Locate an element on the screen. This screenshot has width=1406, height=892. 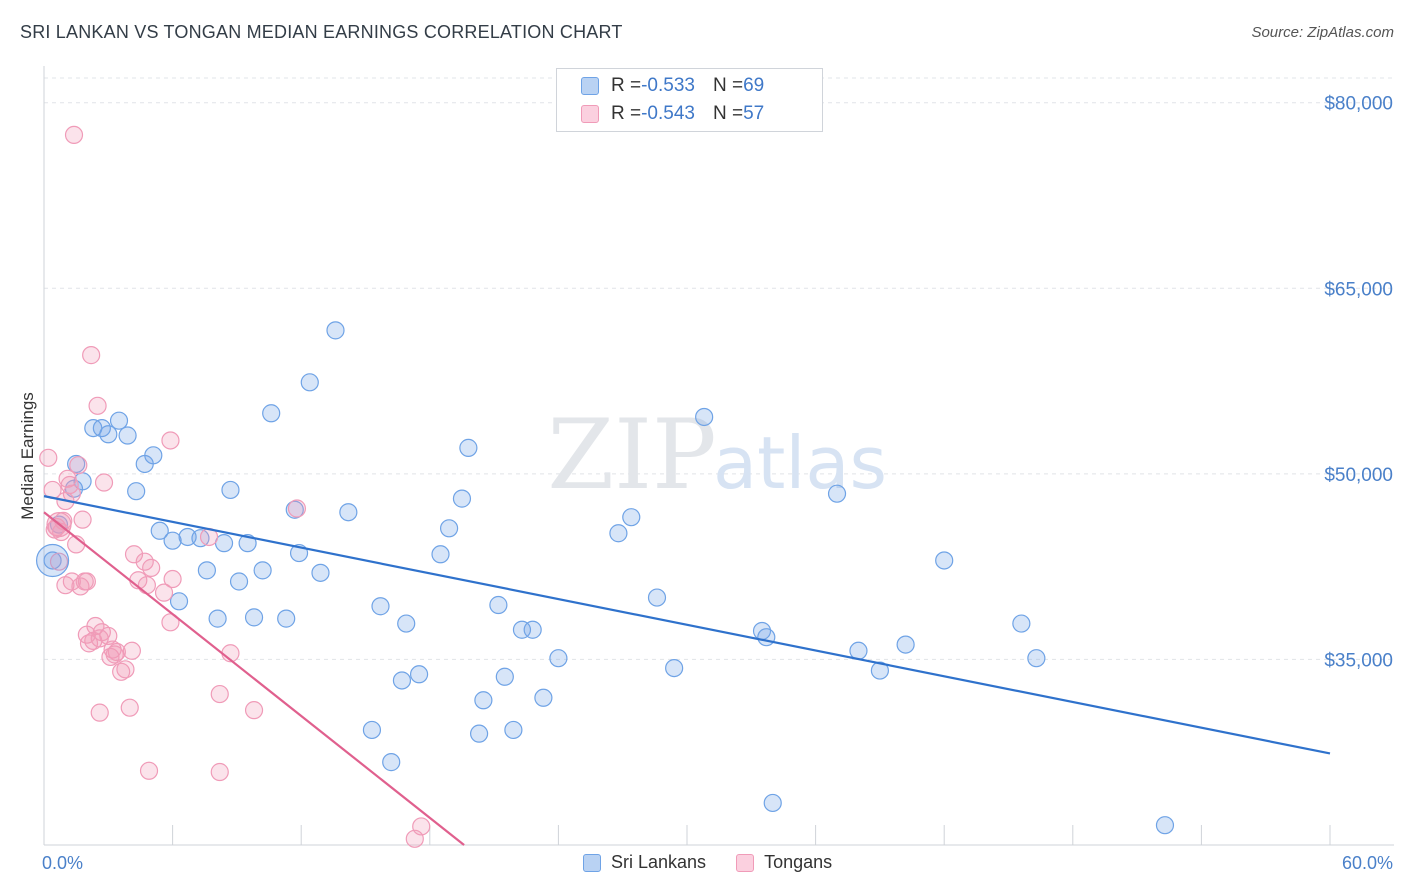
legend-r-value: -0.543 is located at coordinates (668, 113).